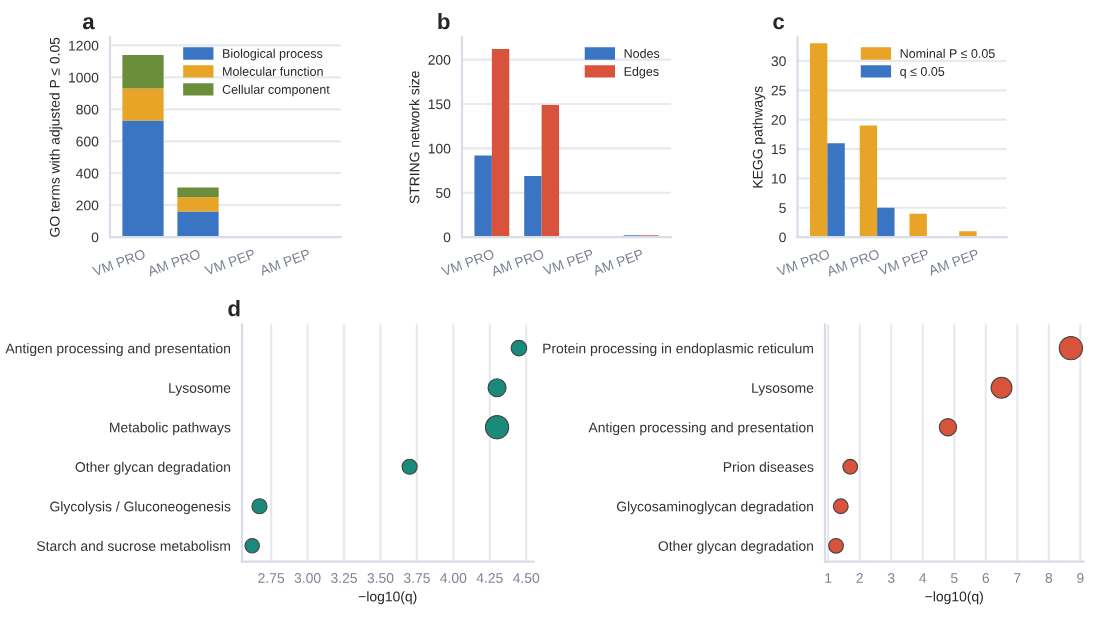 This screenshot has height=624, width=1100. What do you see at coordinates (234, 308) in the screenshot?
I see `chart-title: d` at bounding box center [234, 308].